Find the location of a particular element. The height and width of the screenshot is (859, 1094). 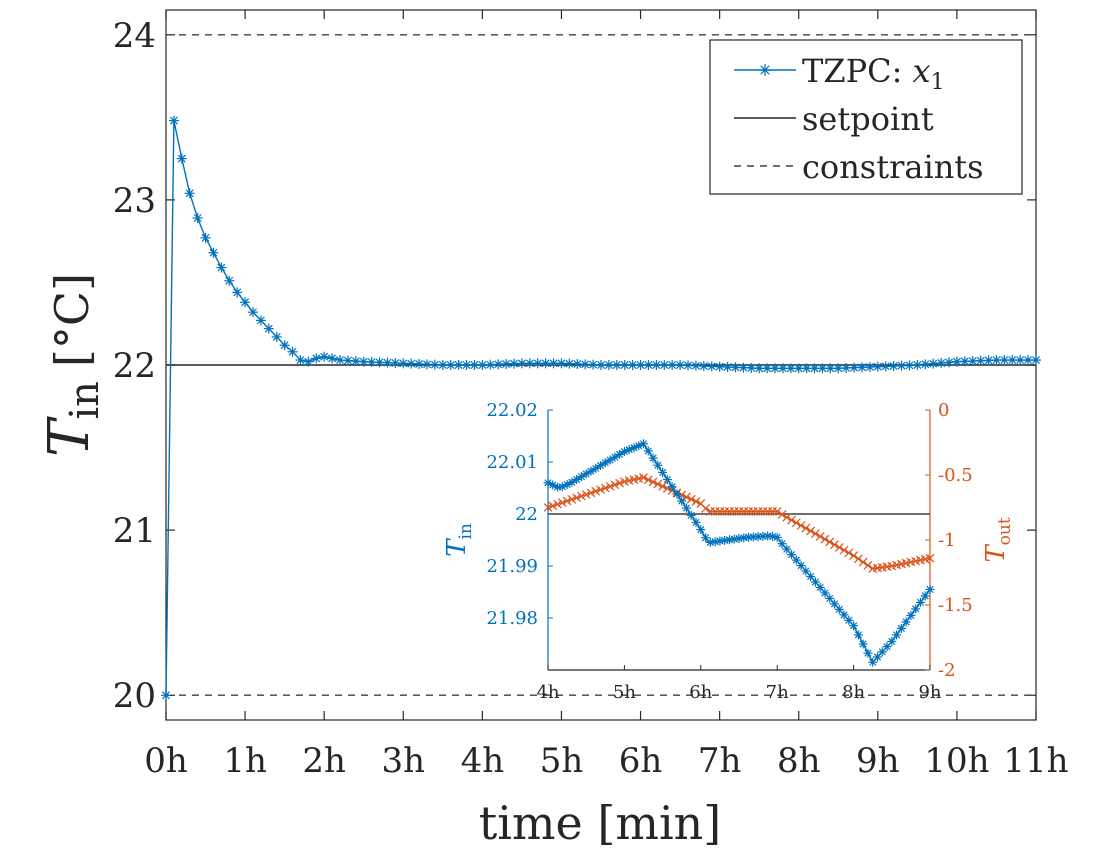

inset-left-tick-label: 22.01 is located at coordinates (512, 462).